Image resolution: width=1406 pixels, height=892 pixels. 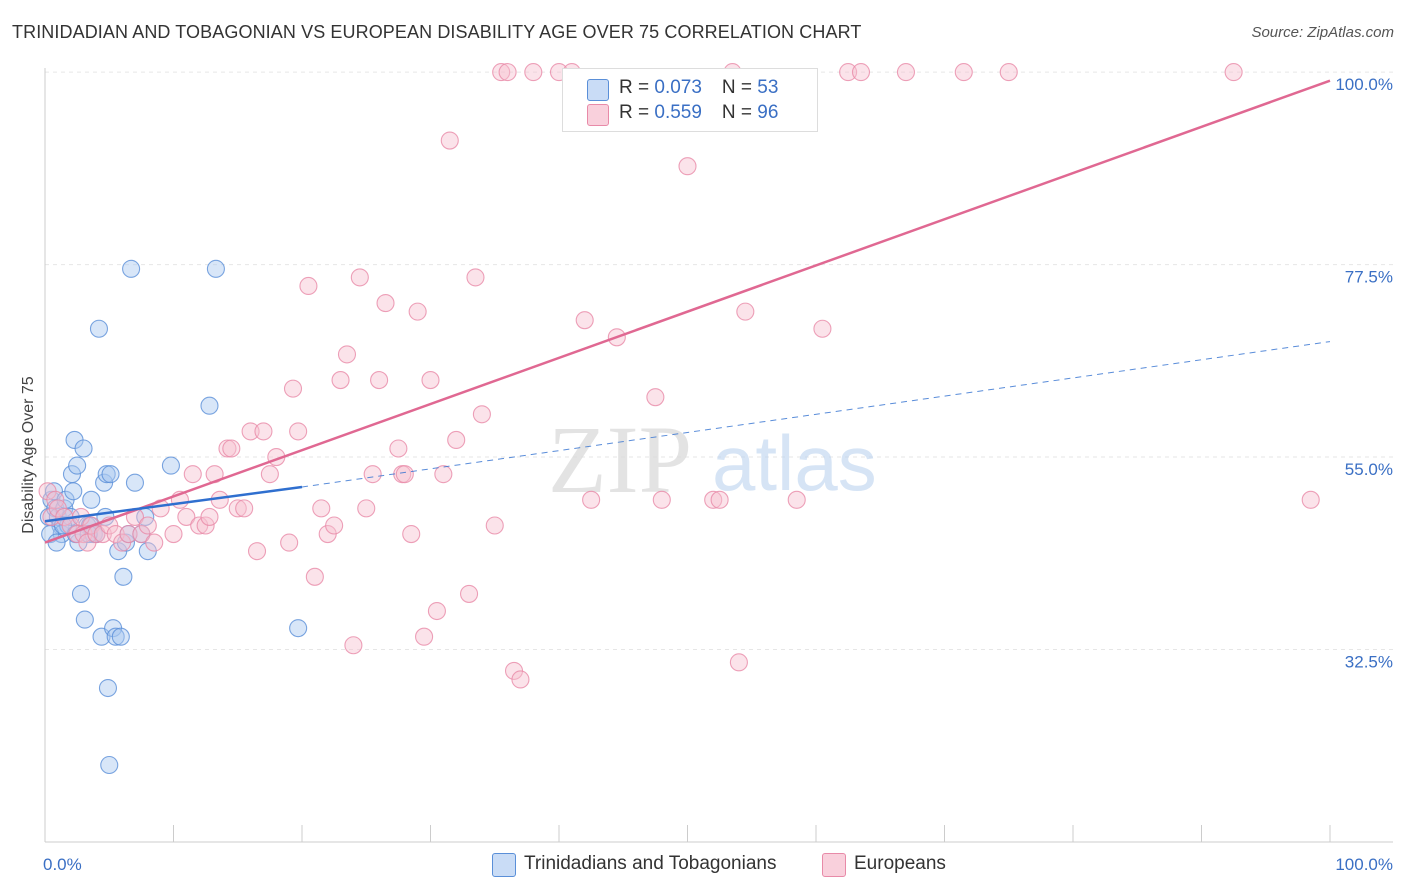 What do you see at coordinates (62, 864) in the screenshot?
I see `x-tick-label-min: 0.0%` at bounding box center [62, 864].